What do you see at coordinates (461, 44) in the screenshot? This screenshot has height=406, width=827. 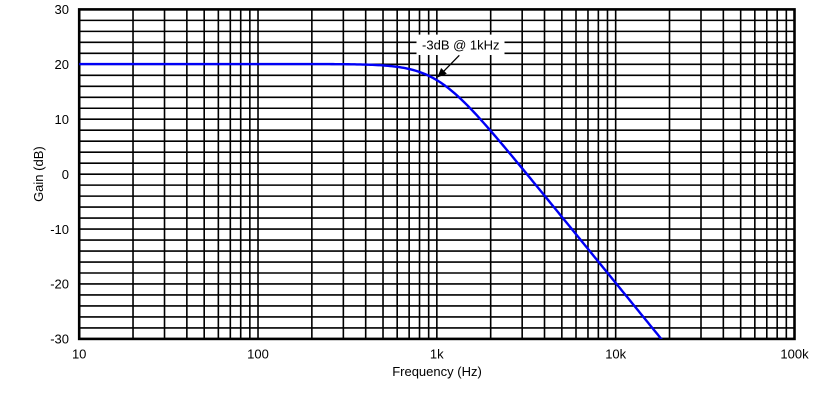 I see `svg-text: -3dB @ 1kHz` at bounding box center [461, 44].